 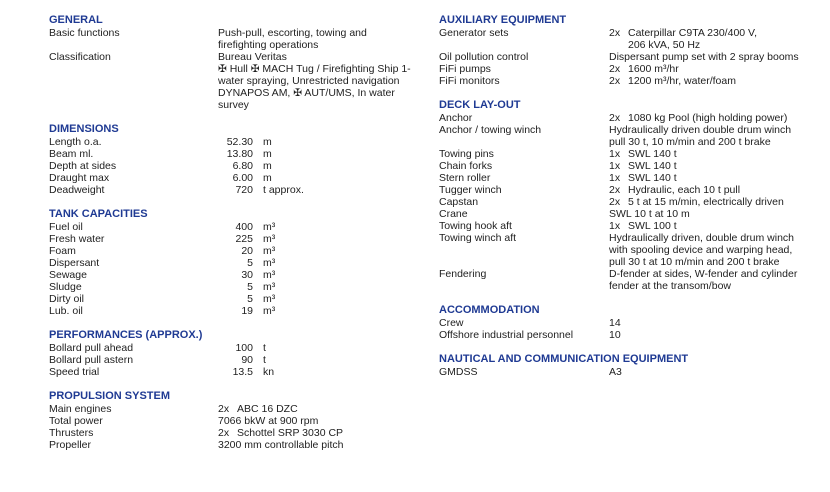 What do you see at coordinates (318, 69) in the screenshot?
I see `value-line: ✠ Hull ✠ MACH Tug / Firefighting Ship 1-` at bounding box center [318, 69].